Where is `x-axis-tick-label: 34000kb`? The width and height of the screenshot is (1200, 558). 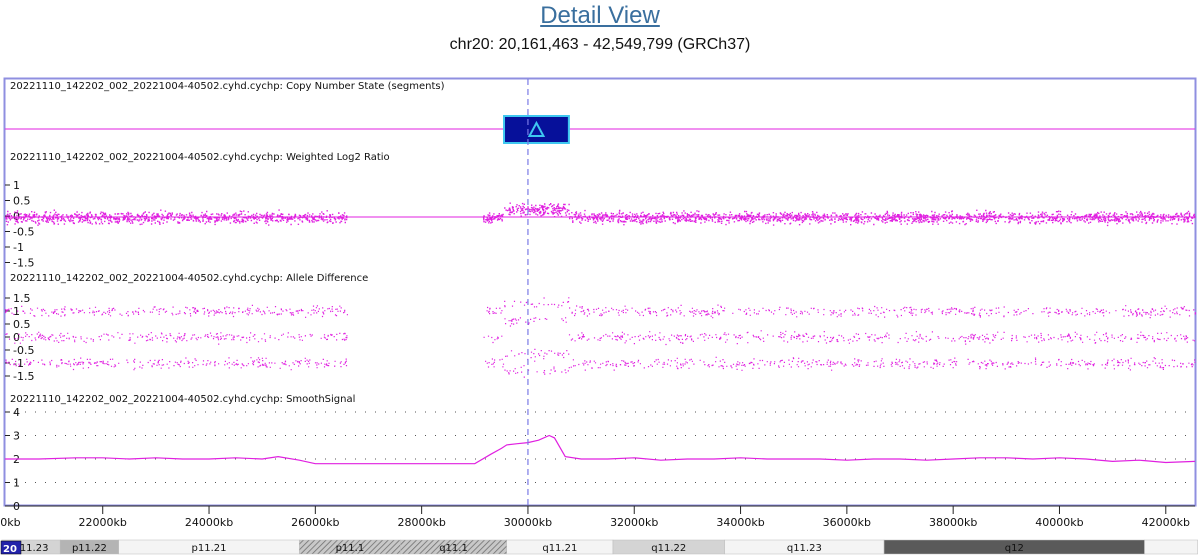 x-axis-tick-label: 34000kb is located at coordinates (740, 522).